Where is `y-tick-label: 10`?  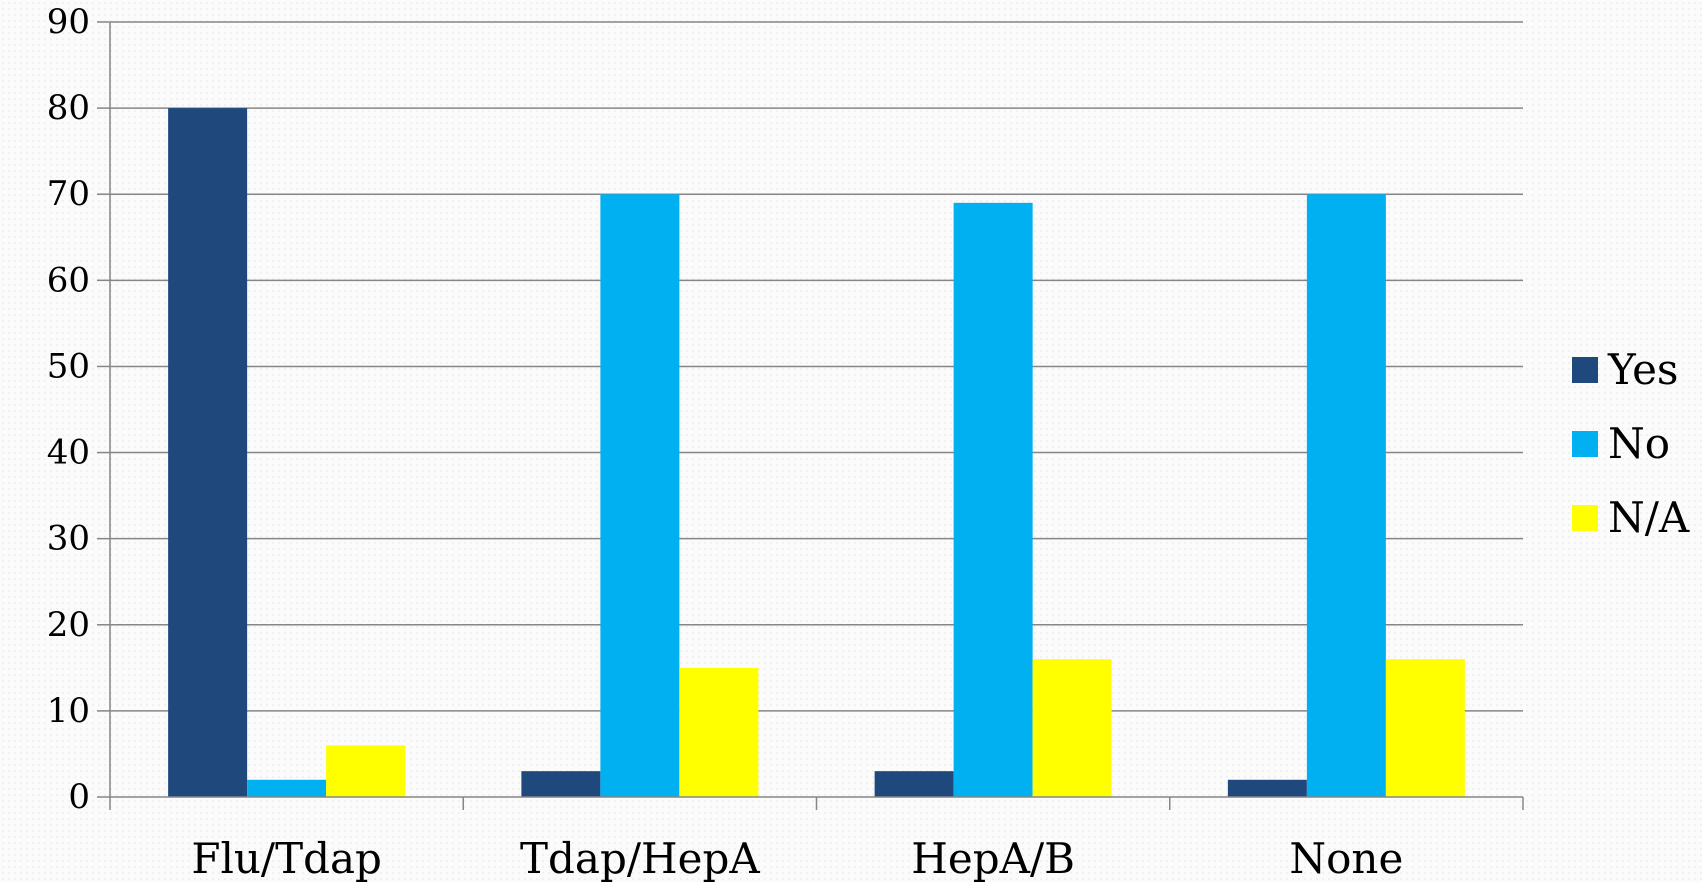
y-tick-label: 10 is located at coordinates (68, 711).